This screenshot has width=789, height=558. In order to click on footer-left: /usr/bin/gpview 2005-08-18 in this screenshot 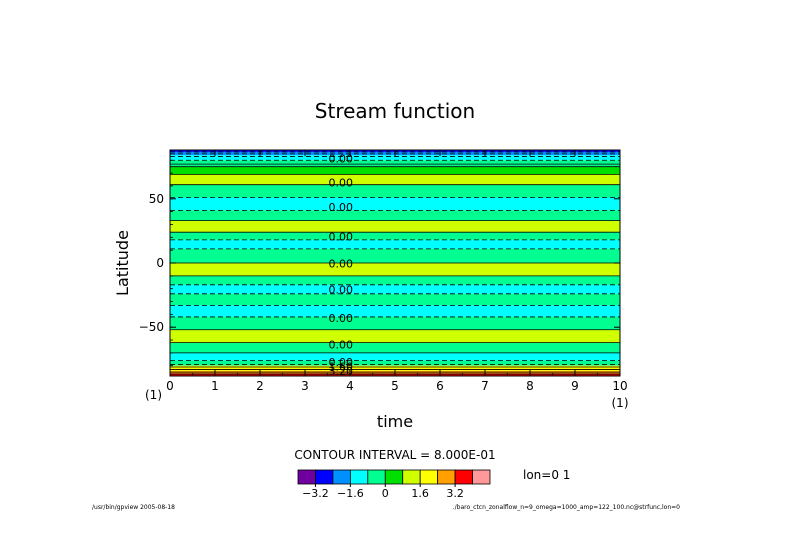, I will do `click(133, 507)`.